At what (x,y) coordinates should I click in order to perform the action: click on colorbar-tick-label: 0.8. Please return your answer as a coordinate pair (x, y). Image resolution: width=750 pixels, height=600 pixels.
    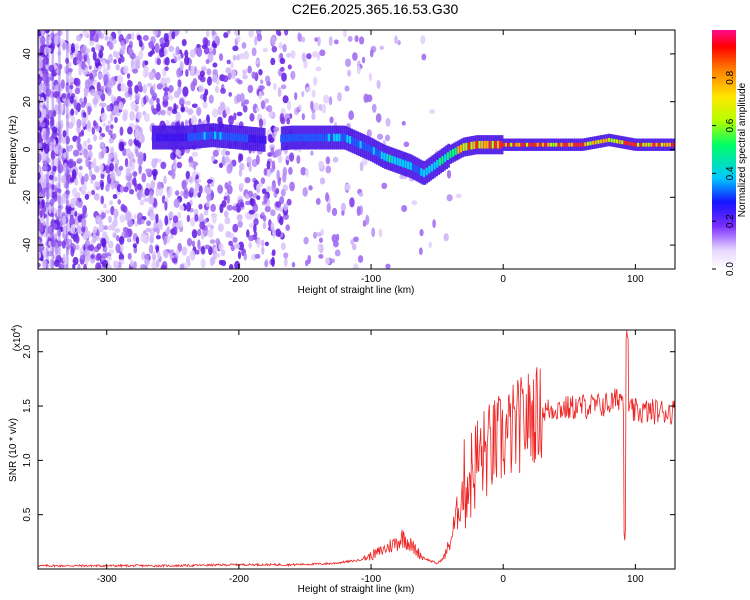
    Looking at the image, I should click on (730, 77).